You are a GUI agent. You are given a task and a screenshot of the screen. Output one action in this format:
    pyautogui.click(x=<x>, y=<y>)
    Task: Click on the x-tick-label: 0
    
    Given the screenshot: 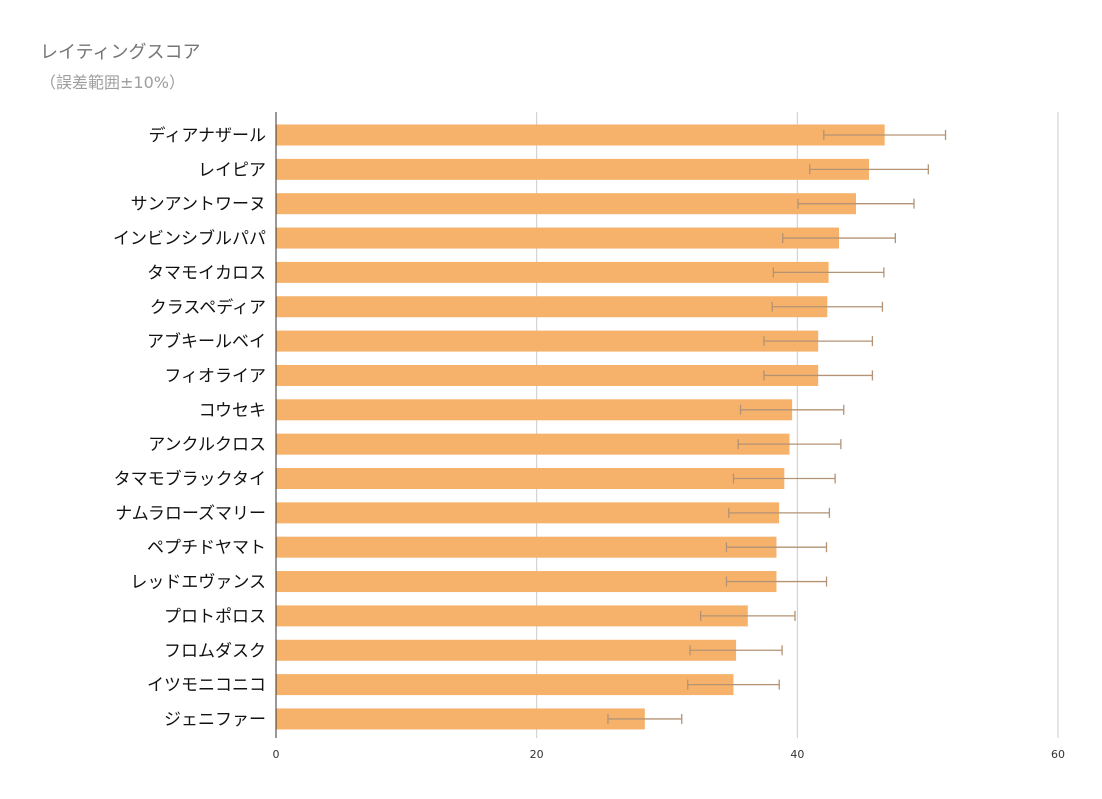 What is the action you would take?
    pyautogui.click(x=276, y=754)
    